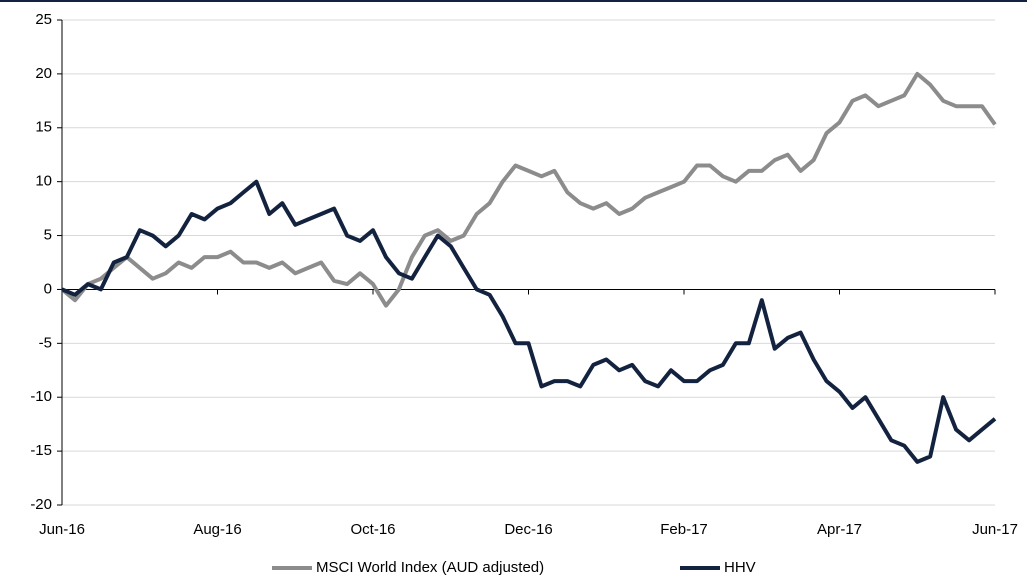 This screenshot has height=584, width=1027. What do you see at coordinates (48, 288) in the screenshot?
I see `y-tick-label: 0` at bounding box center [48, 288].